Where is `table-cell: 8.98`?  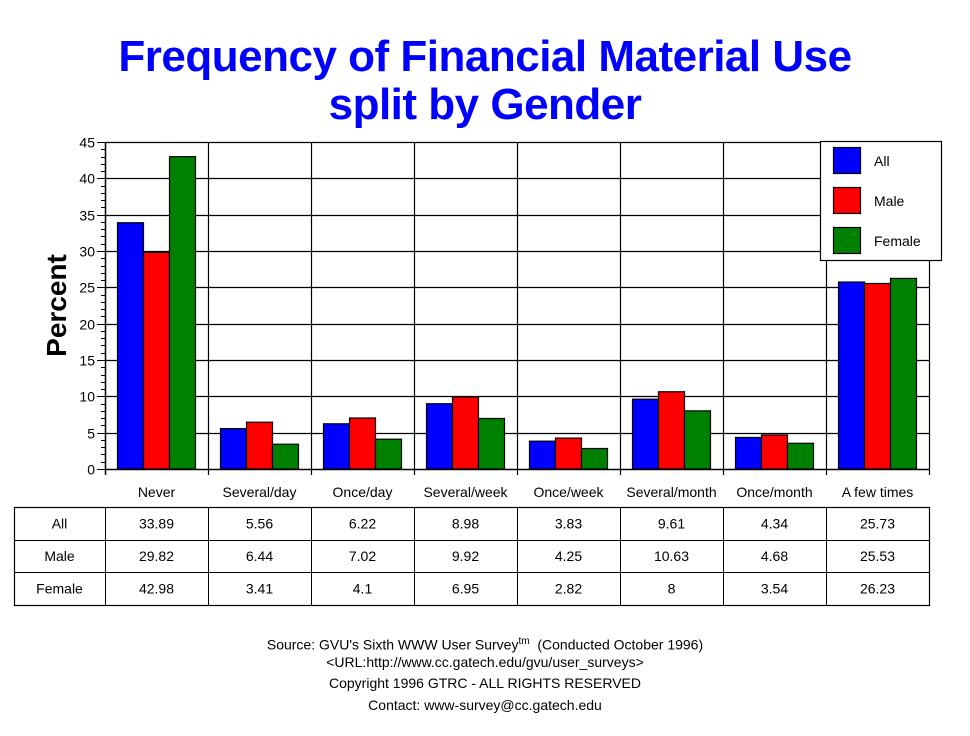
table-cell: 8.98 is located at coordinates (465, 523).